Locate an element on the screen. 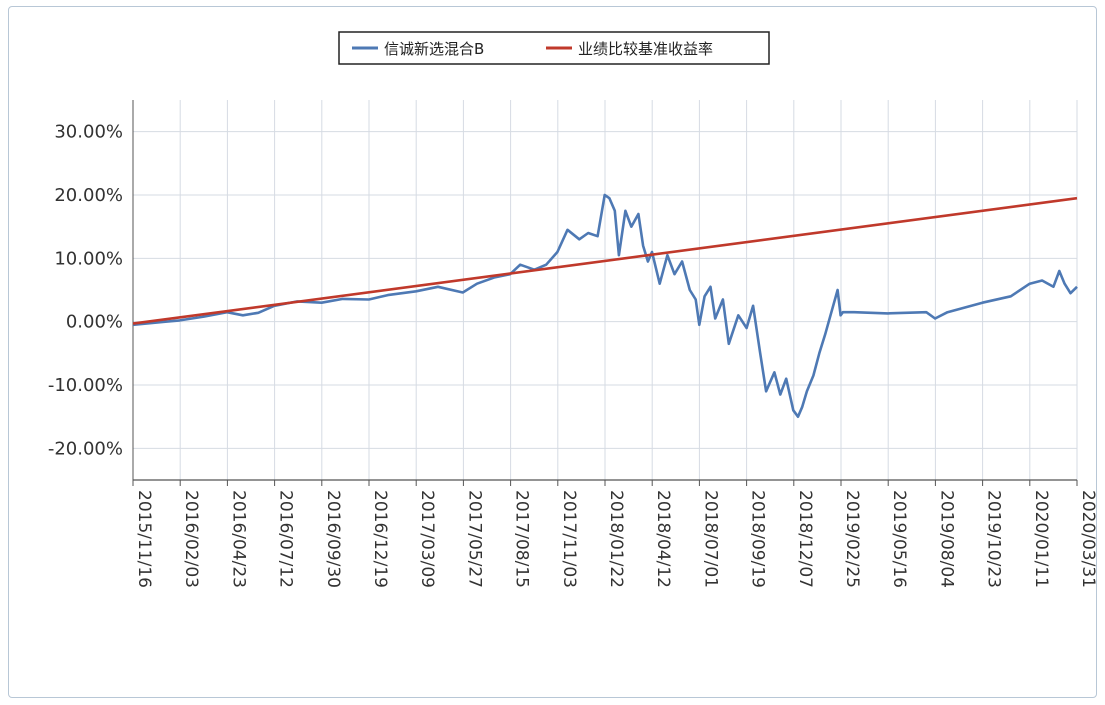  x-tick-label: 2019/08/04 is located at coordinates (946, 539).